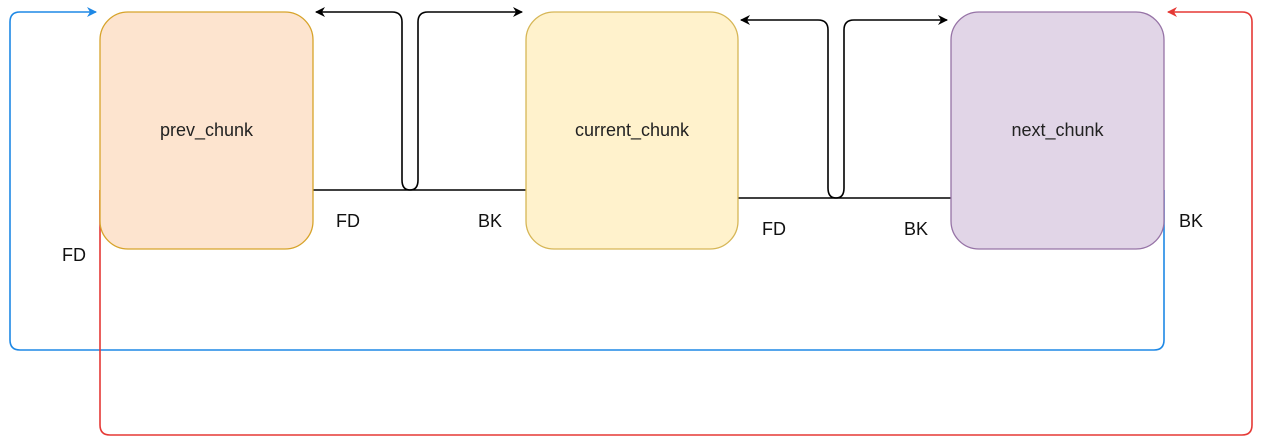 Image resolution: width=1265 pixels, height=445 pixels. I want to click on next-chunk-label: next_chunk, so click(1057, 130).